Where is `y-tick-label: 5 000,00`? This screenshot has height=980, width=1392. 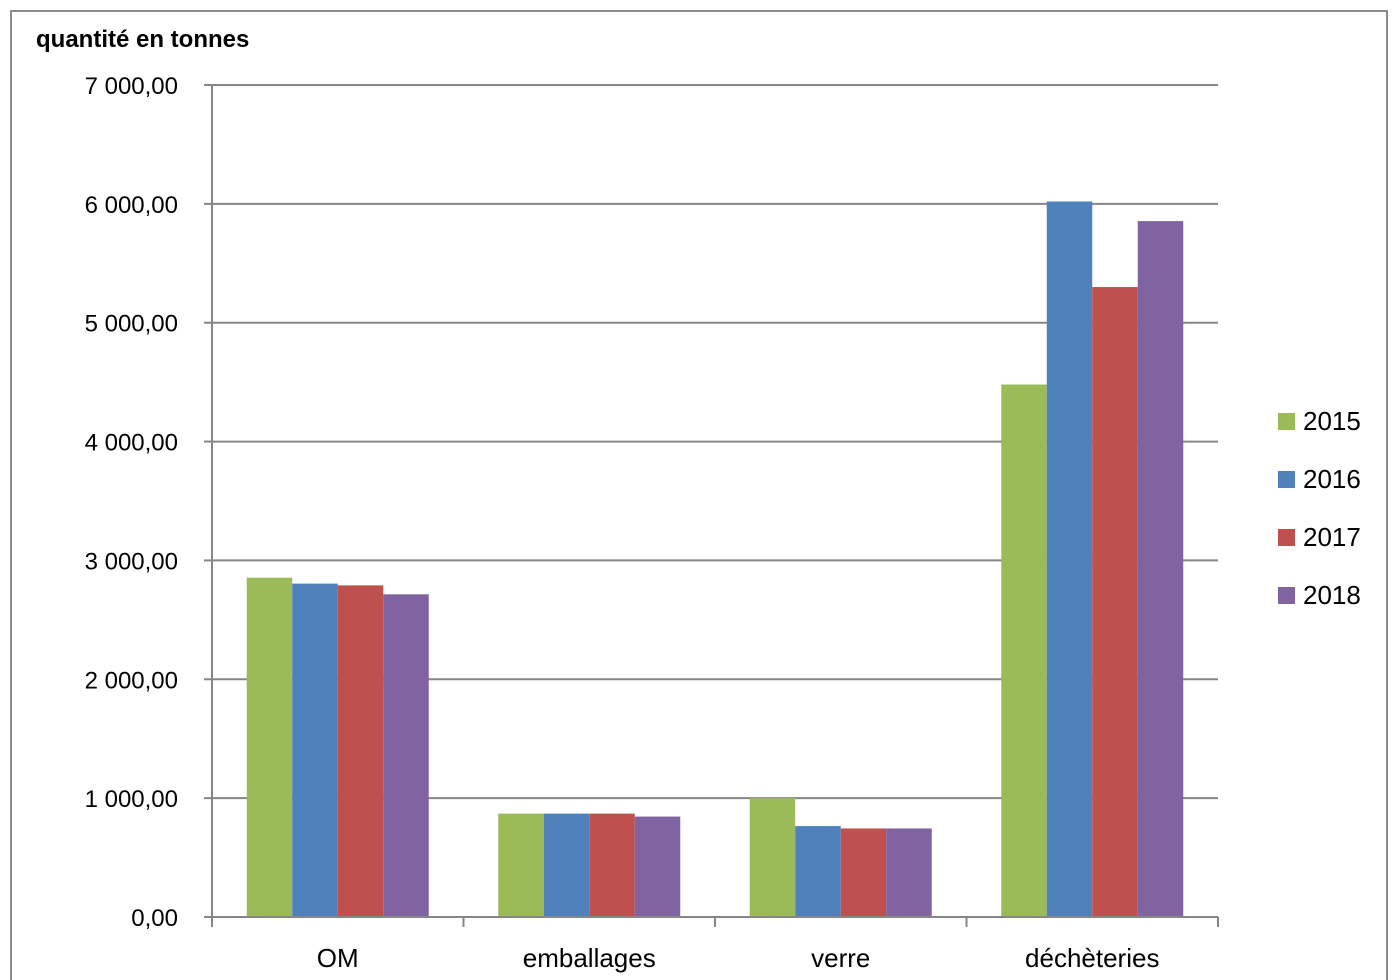 y-tick-label: 5 000,00 is located at coordinates (131, 324).